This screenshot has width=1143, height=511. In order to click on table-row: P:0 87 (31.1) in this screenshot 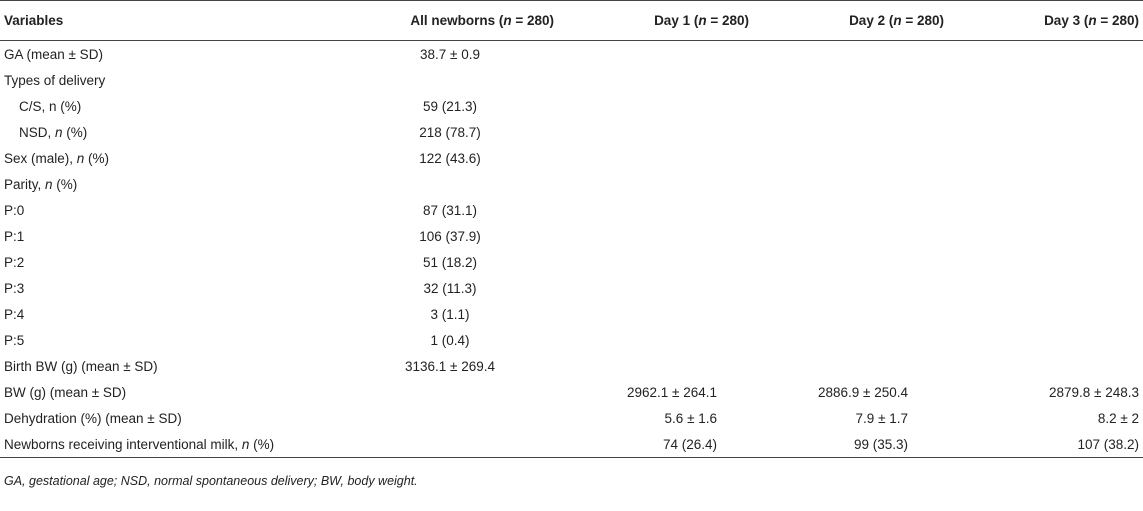, I will do `click(571, 210)`.